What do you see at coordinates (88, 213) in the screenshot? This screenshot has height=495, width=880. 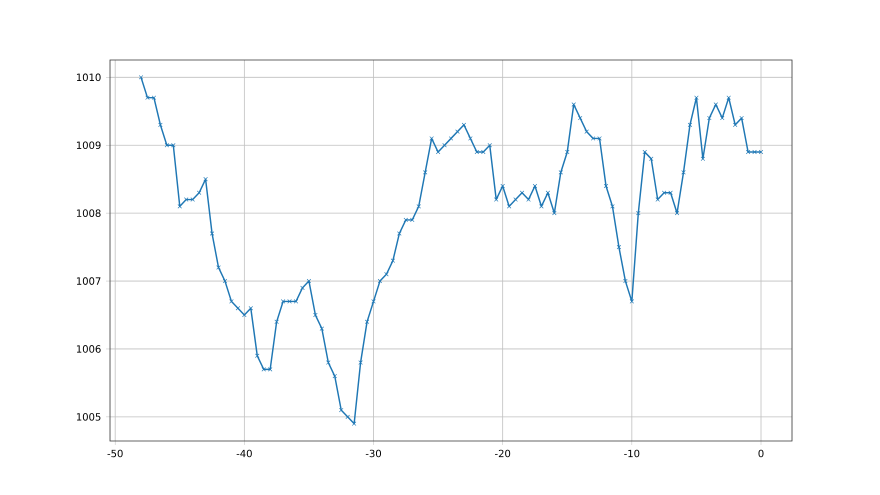 I see `y-tick-label: 1008` at bounding box center [88, 213].